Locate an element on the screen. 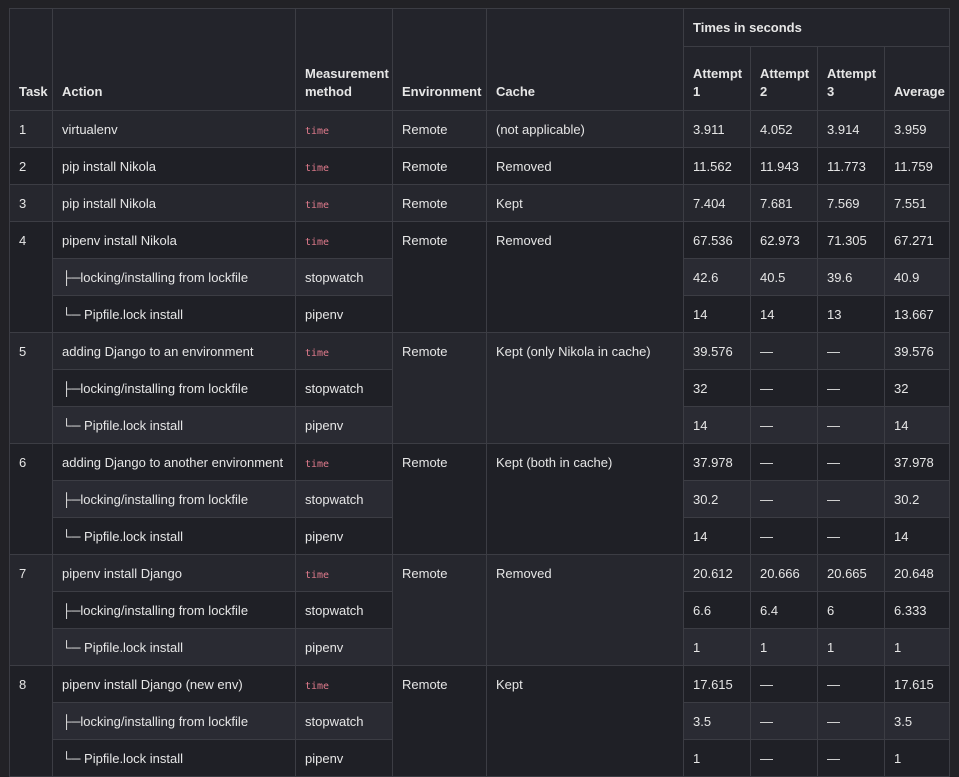 The width and height of the screenshot is (959, 777). cell-attempt-1: 11.562 is located at coordinates (717, 166).